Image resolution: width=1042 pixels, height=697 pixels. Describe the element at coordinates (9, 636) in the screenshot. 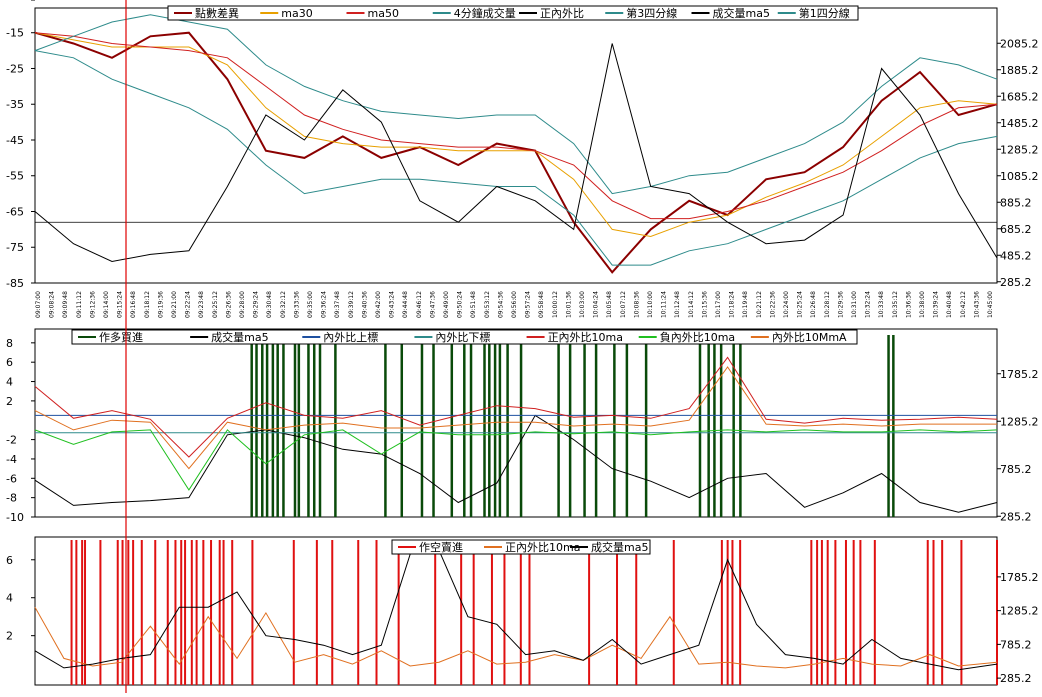

I see `left-tick-label: 2` at that location.